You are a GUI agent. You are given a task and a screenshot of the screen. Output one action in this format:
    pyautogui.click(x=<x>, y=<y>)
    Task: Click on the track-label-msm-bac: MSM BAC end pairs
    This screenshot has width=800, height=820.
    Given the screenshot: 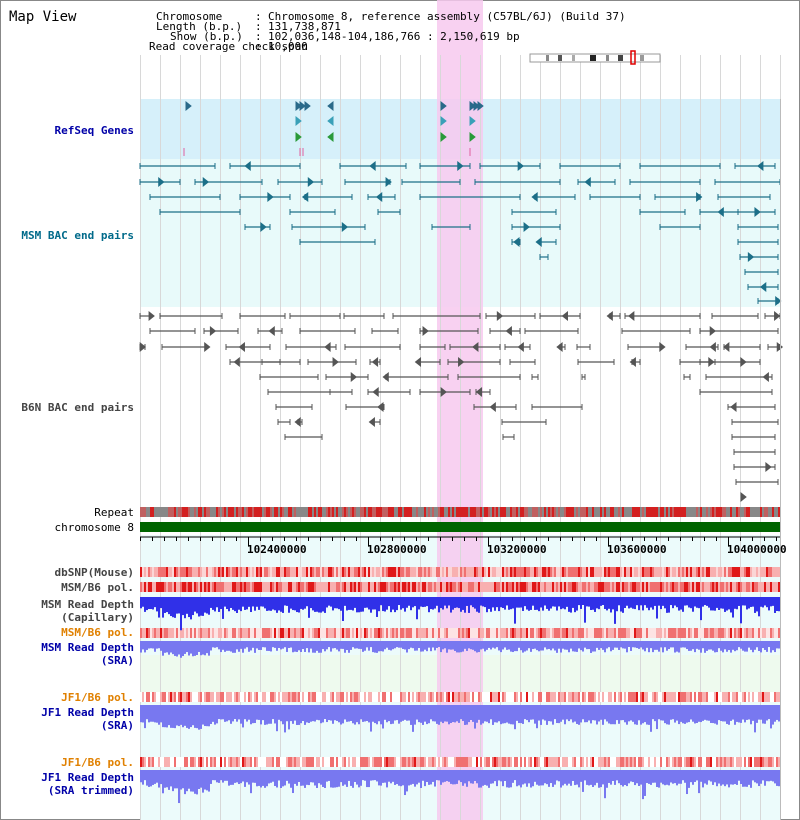 What is the action you would take?
    pyautogui.click(x=77, y=235)
    